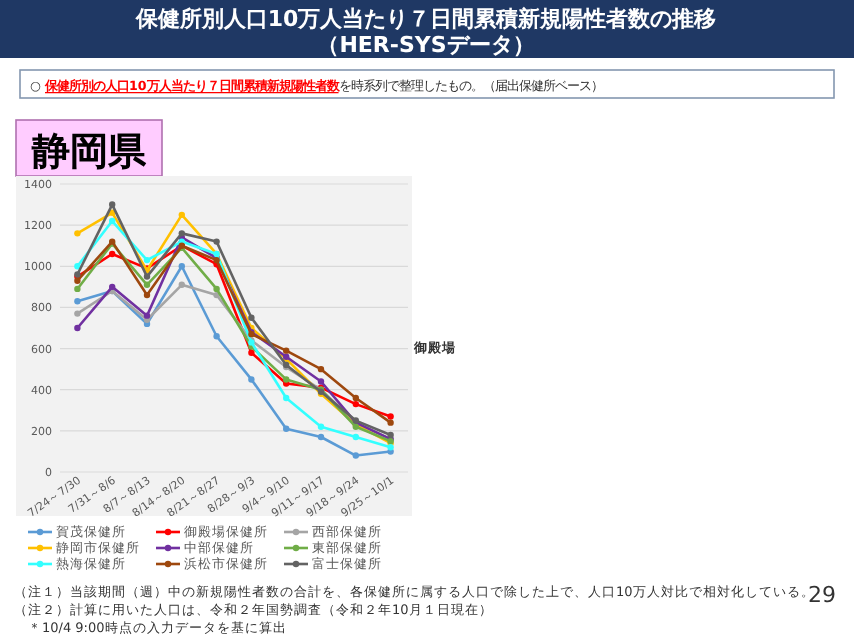 The height and width of the screenshot is (640, 854). What do you see at coordinates (425, 19) in the screenshot?
I see `chart-title: 保健所別人口10万人当たり７日間累積新規陽性者数の推移` at bounding box center [425, 19].